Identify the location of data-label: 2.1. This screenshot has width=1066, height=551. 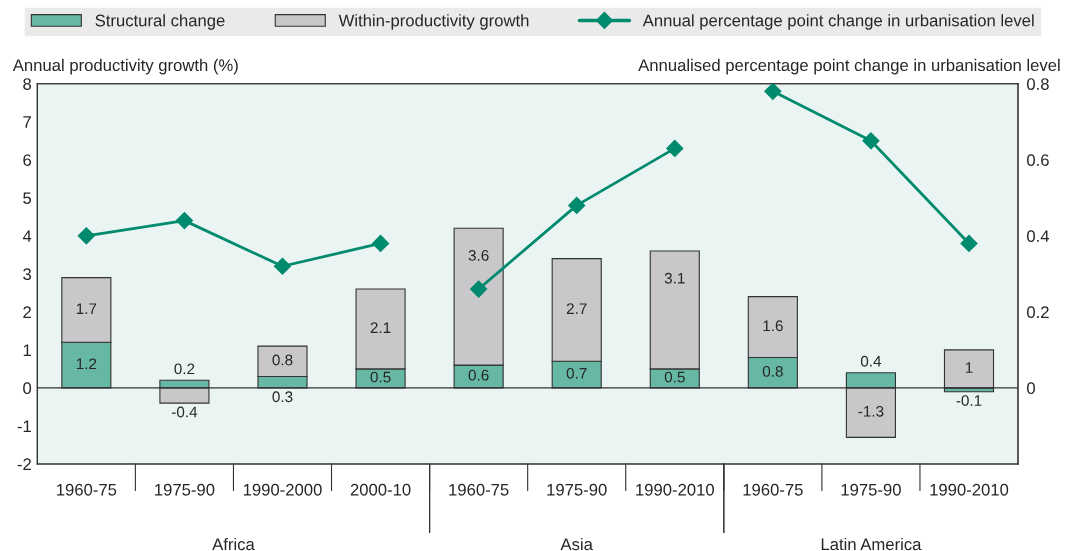
(380, 327).